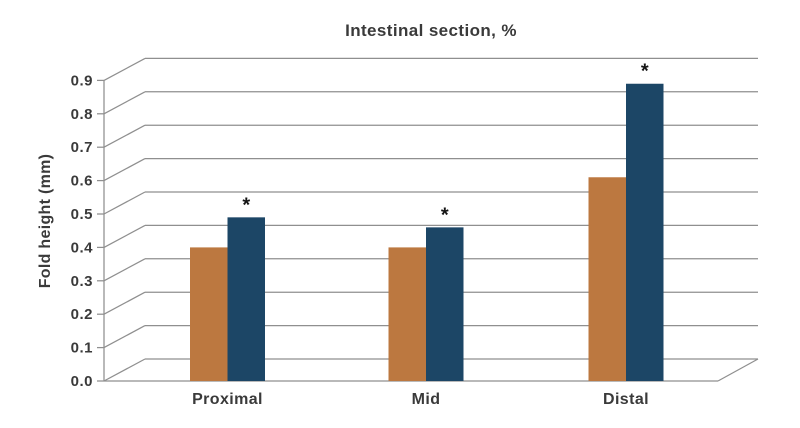  What do you see at coordinates (82, 147) in the screenshot?
I see `y-tick-label: 0.7` at bounding box center [82, 147].